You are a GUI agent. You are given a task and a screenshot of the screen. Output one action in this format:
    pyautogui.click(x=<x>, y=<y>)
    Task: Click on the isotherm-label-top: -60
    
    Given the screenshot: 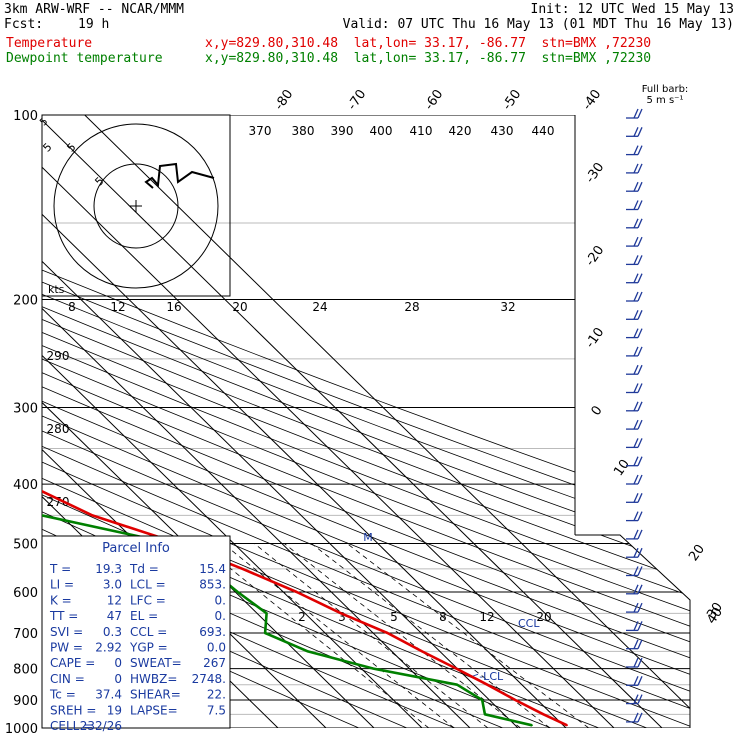 What is the action you would take?
    pyautogui.click(x=434, y=100)
    